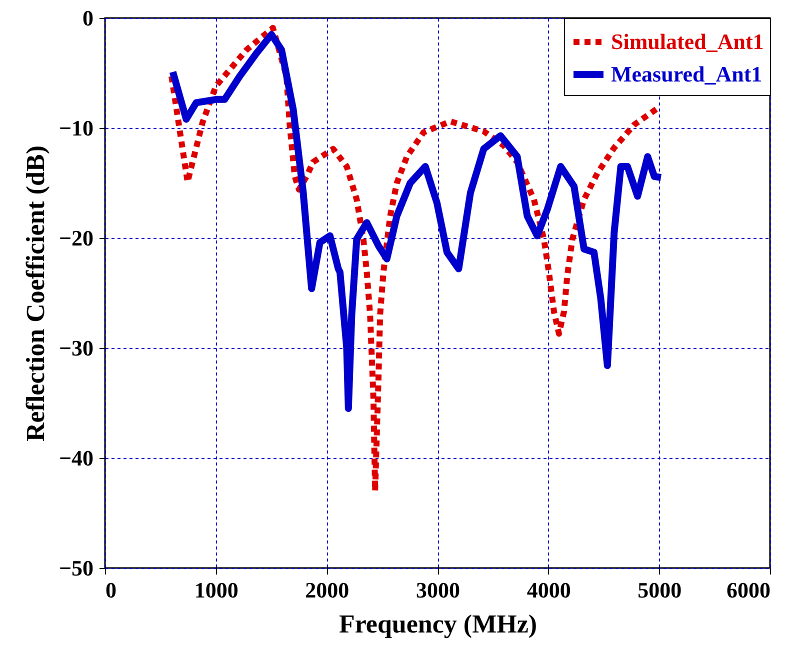  What do you see at coordinates (748, 590) in the screenshot?
I see `x-tick-label: 6000` at bounding box center [748, 590].